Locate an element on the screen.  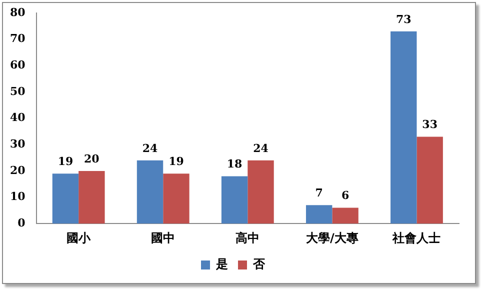
x-tick-label: 國小 is located at coordinates (79, 237).